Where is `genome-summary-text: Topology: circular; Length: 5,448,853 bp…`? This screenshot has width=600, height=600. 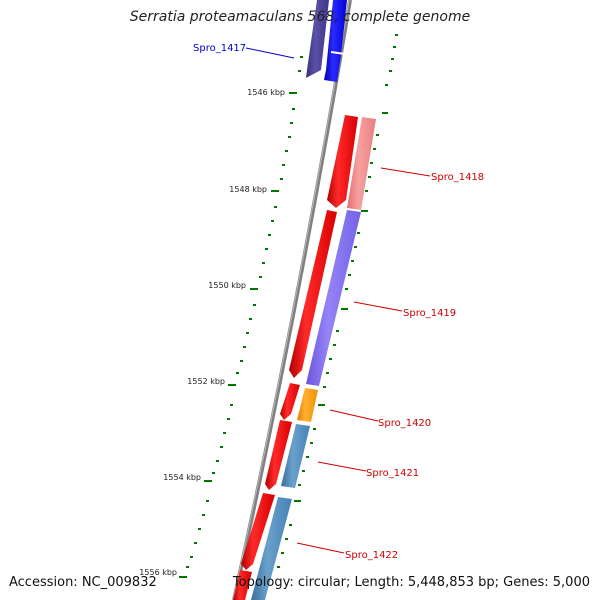
genome-summary-text: Topology: circular; Length: 5,448,853 bp… is located at coordinates (411, 582).